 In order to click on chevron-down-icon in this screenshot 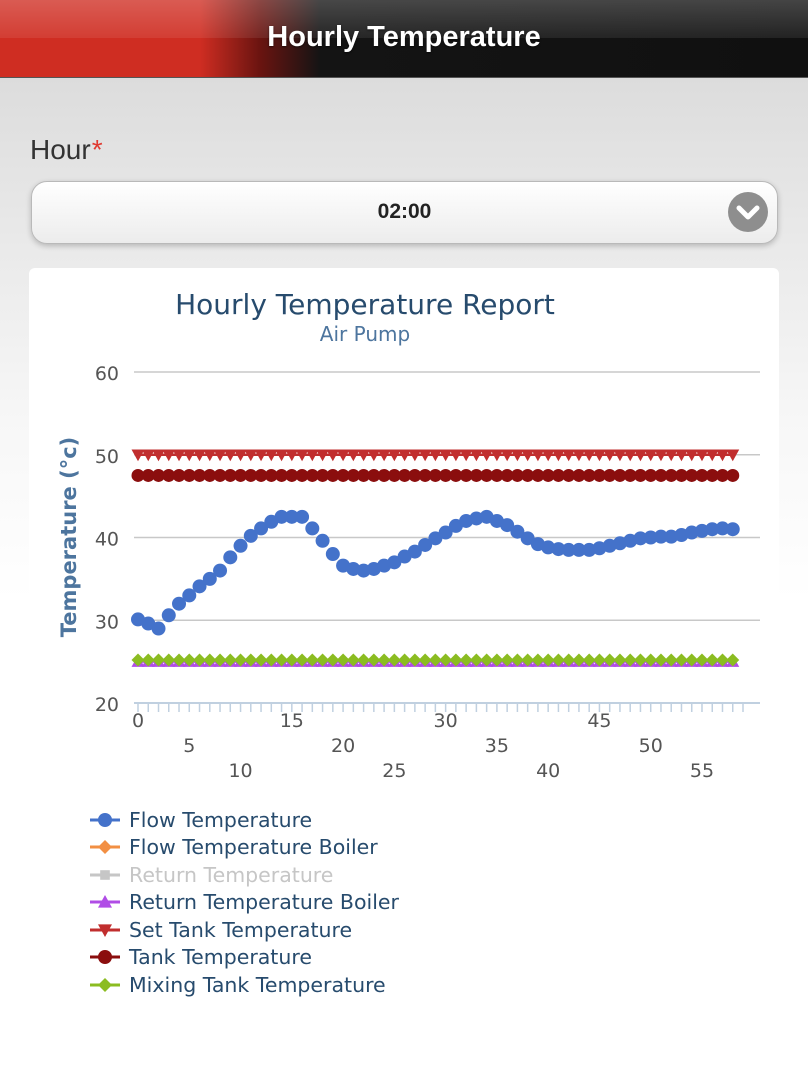, I will do `click(748, 212)`.